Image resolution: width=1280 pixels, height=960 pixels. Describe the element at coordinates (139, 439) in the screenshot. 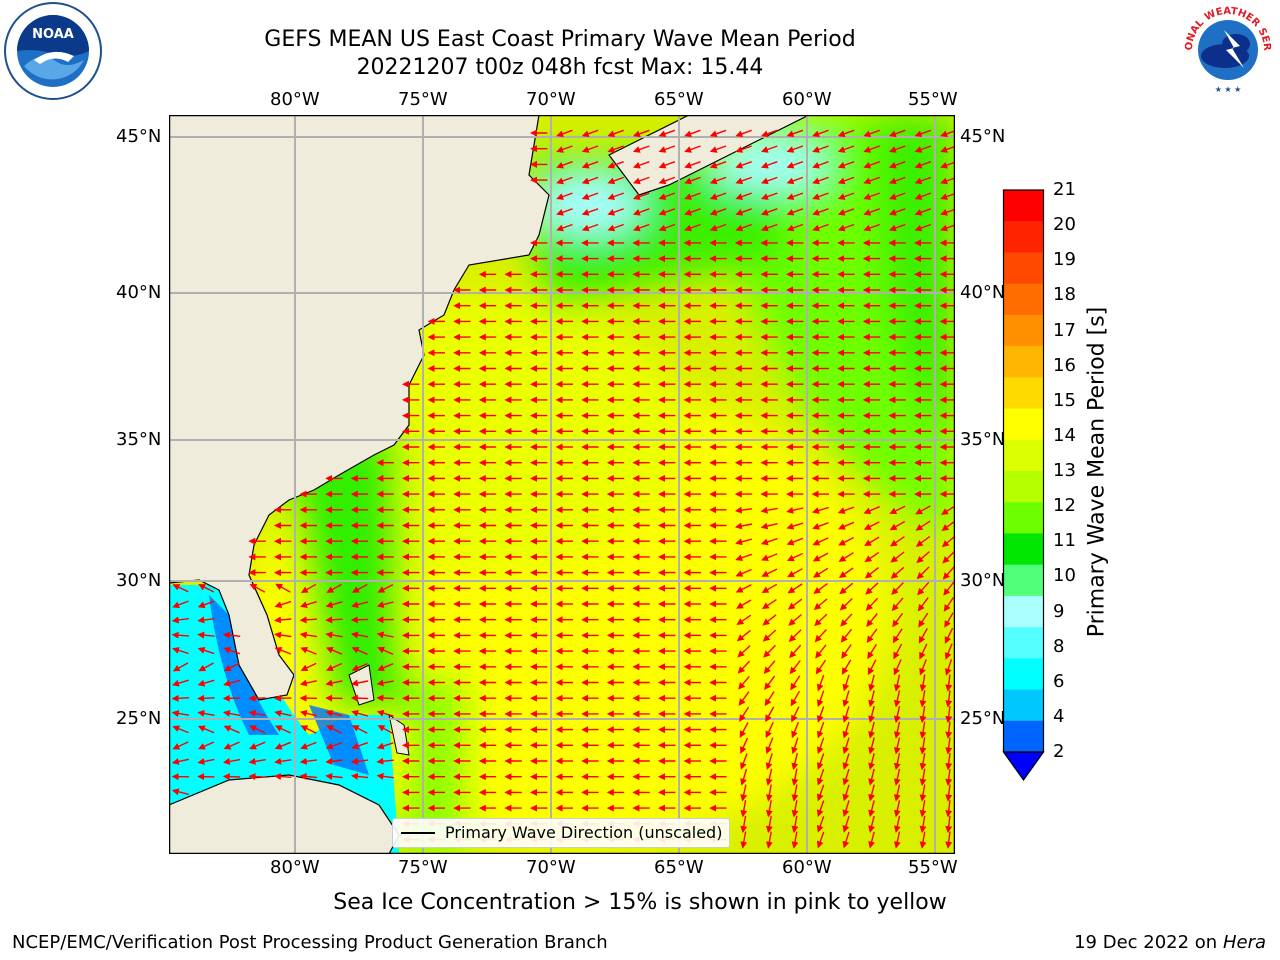

I see `lat-label-left: 35°N` at that location.